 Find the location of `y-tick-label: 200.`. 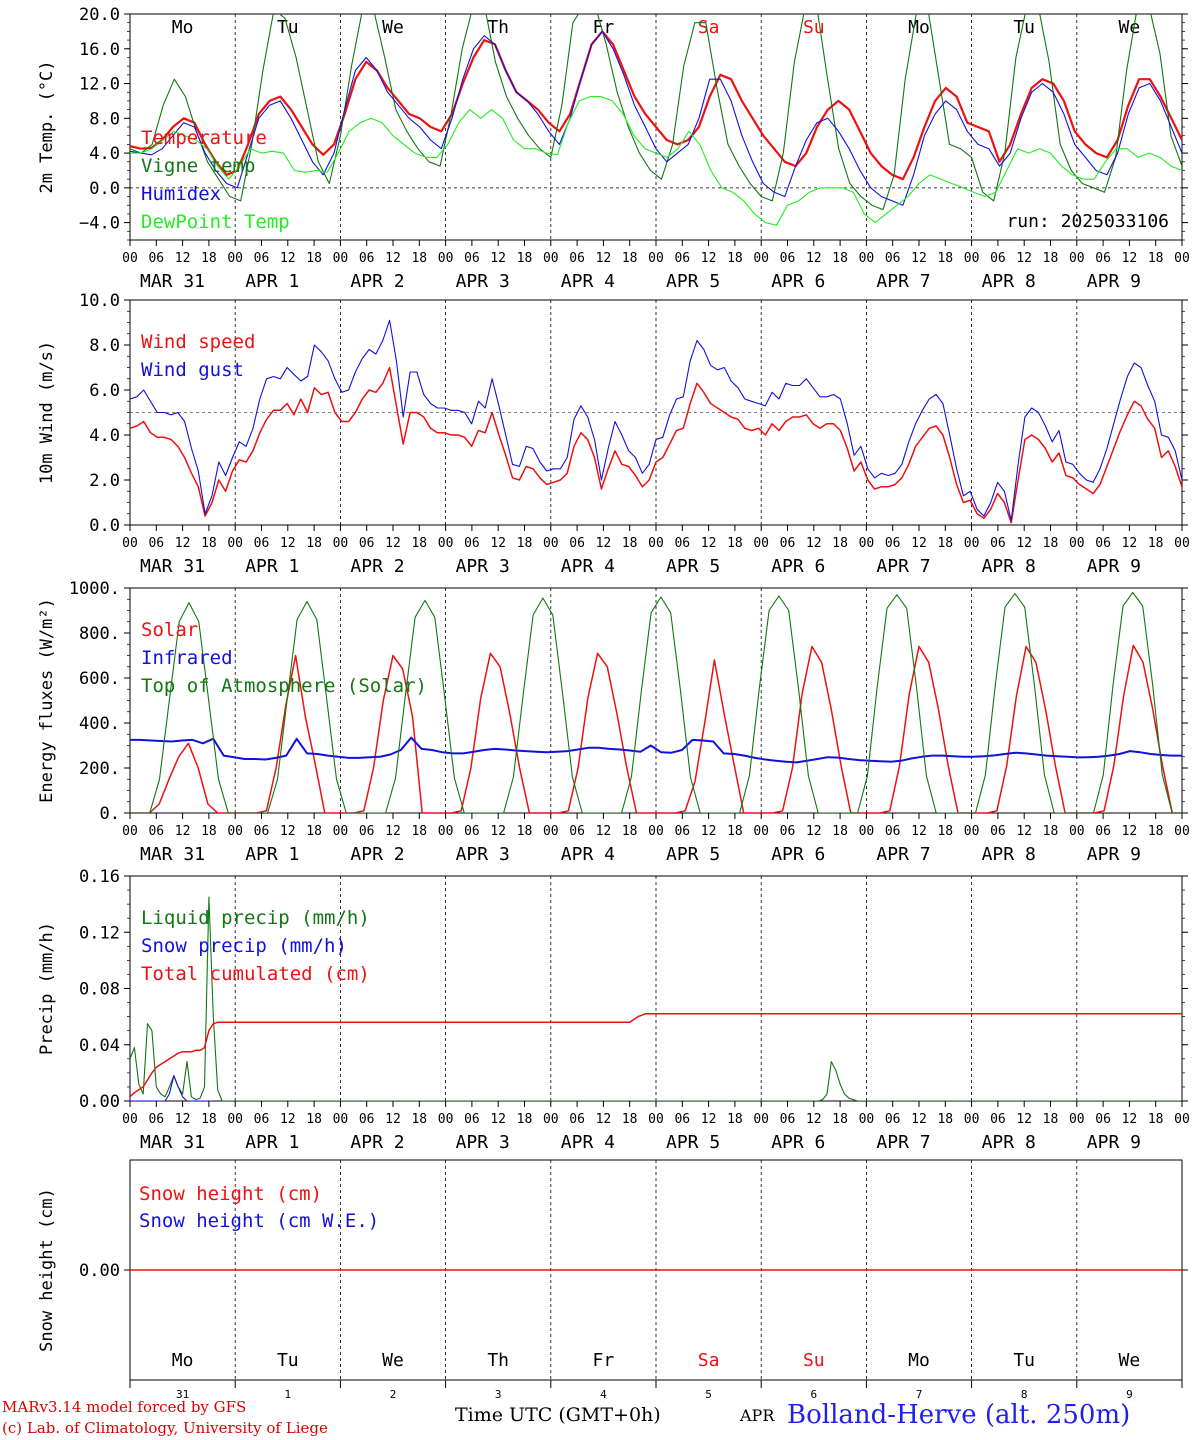

y-tick-label: 200. is located at coordinates (99, 769).